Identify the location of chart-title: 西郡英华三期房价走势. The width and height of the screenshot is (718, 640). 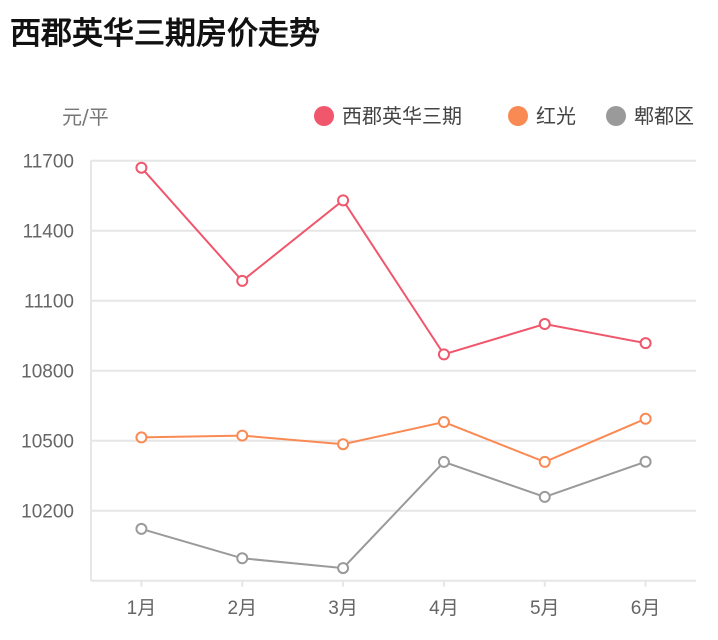
(165, 34).